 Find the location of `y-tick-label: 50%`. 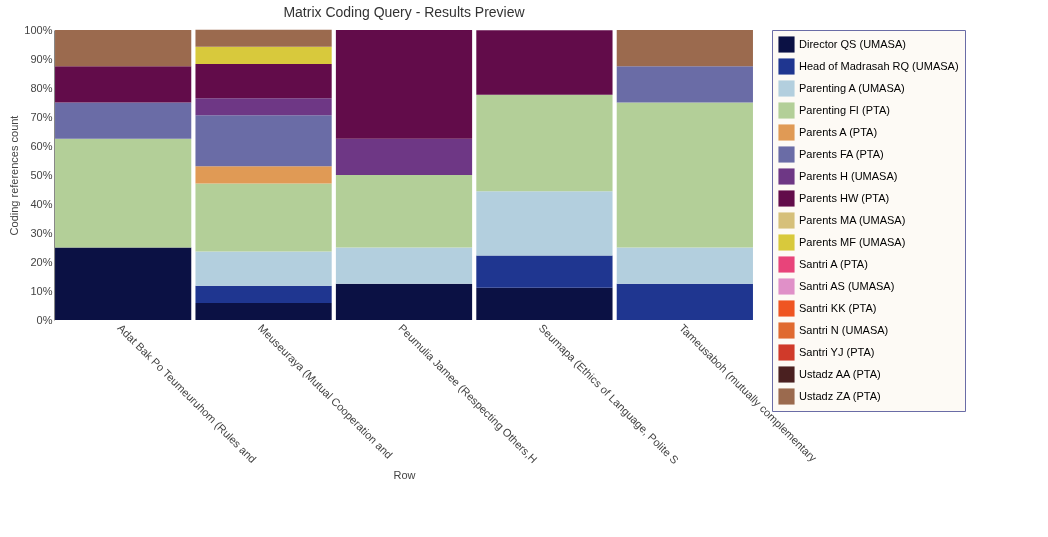

y-tick-label: 50% is located at coordinates (41, 174).